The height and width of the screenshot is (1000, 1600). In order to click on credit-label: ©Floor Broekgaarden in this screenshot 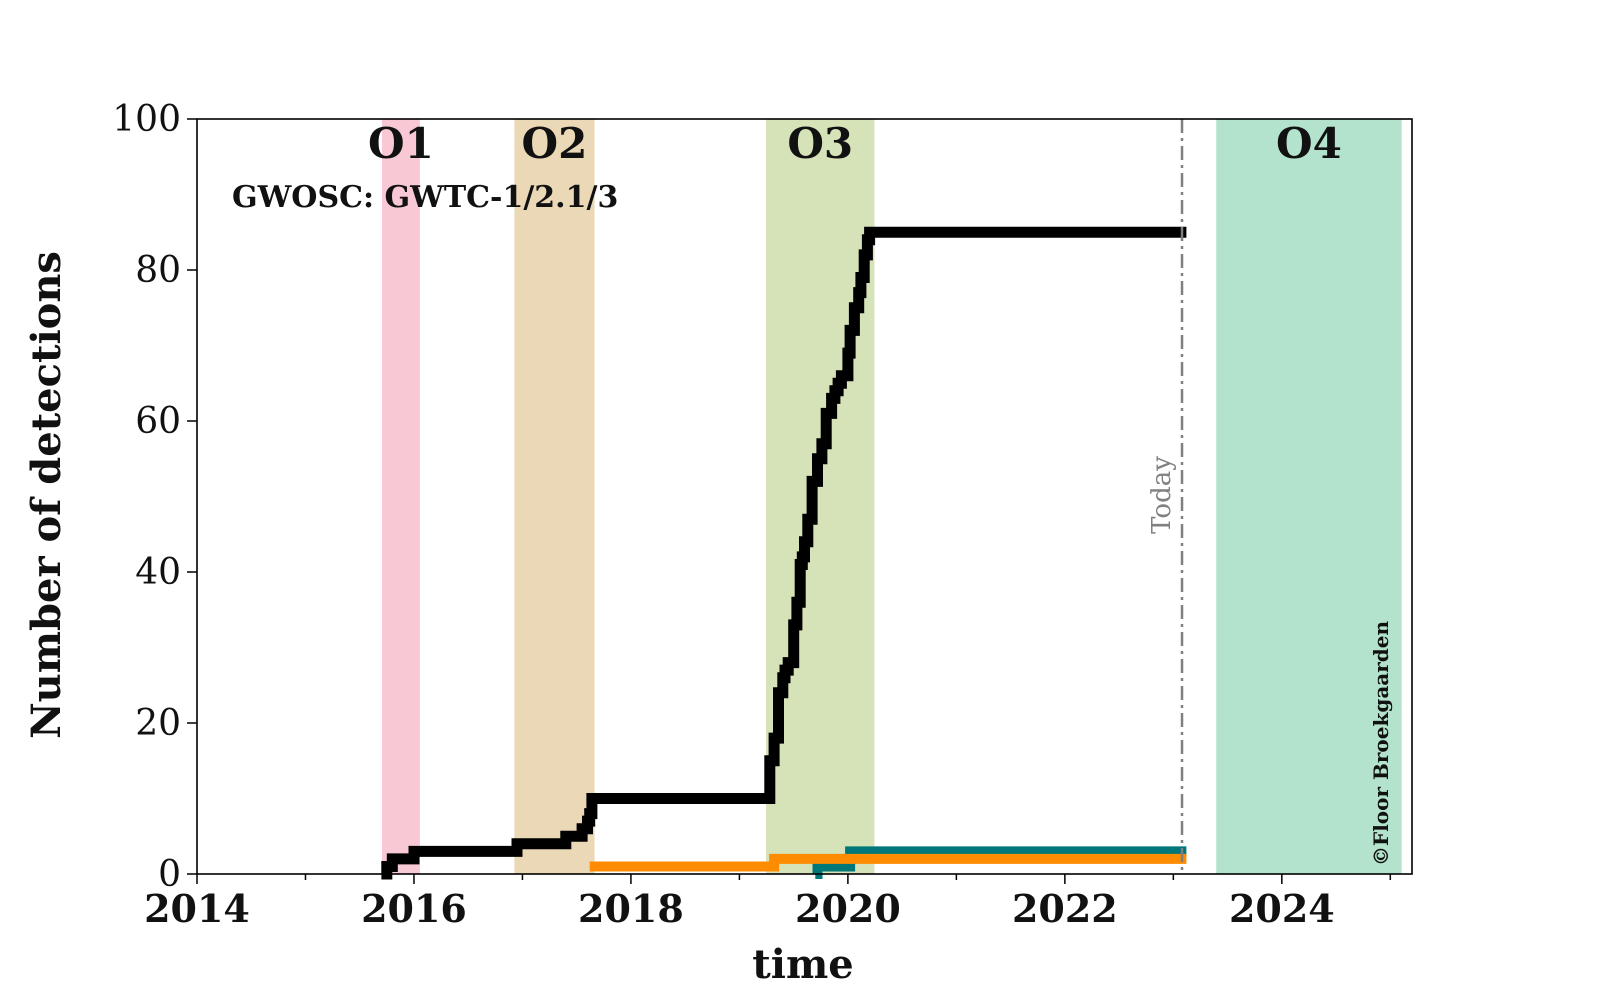, I will do `click(1381, 743)`.